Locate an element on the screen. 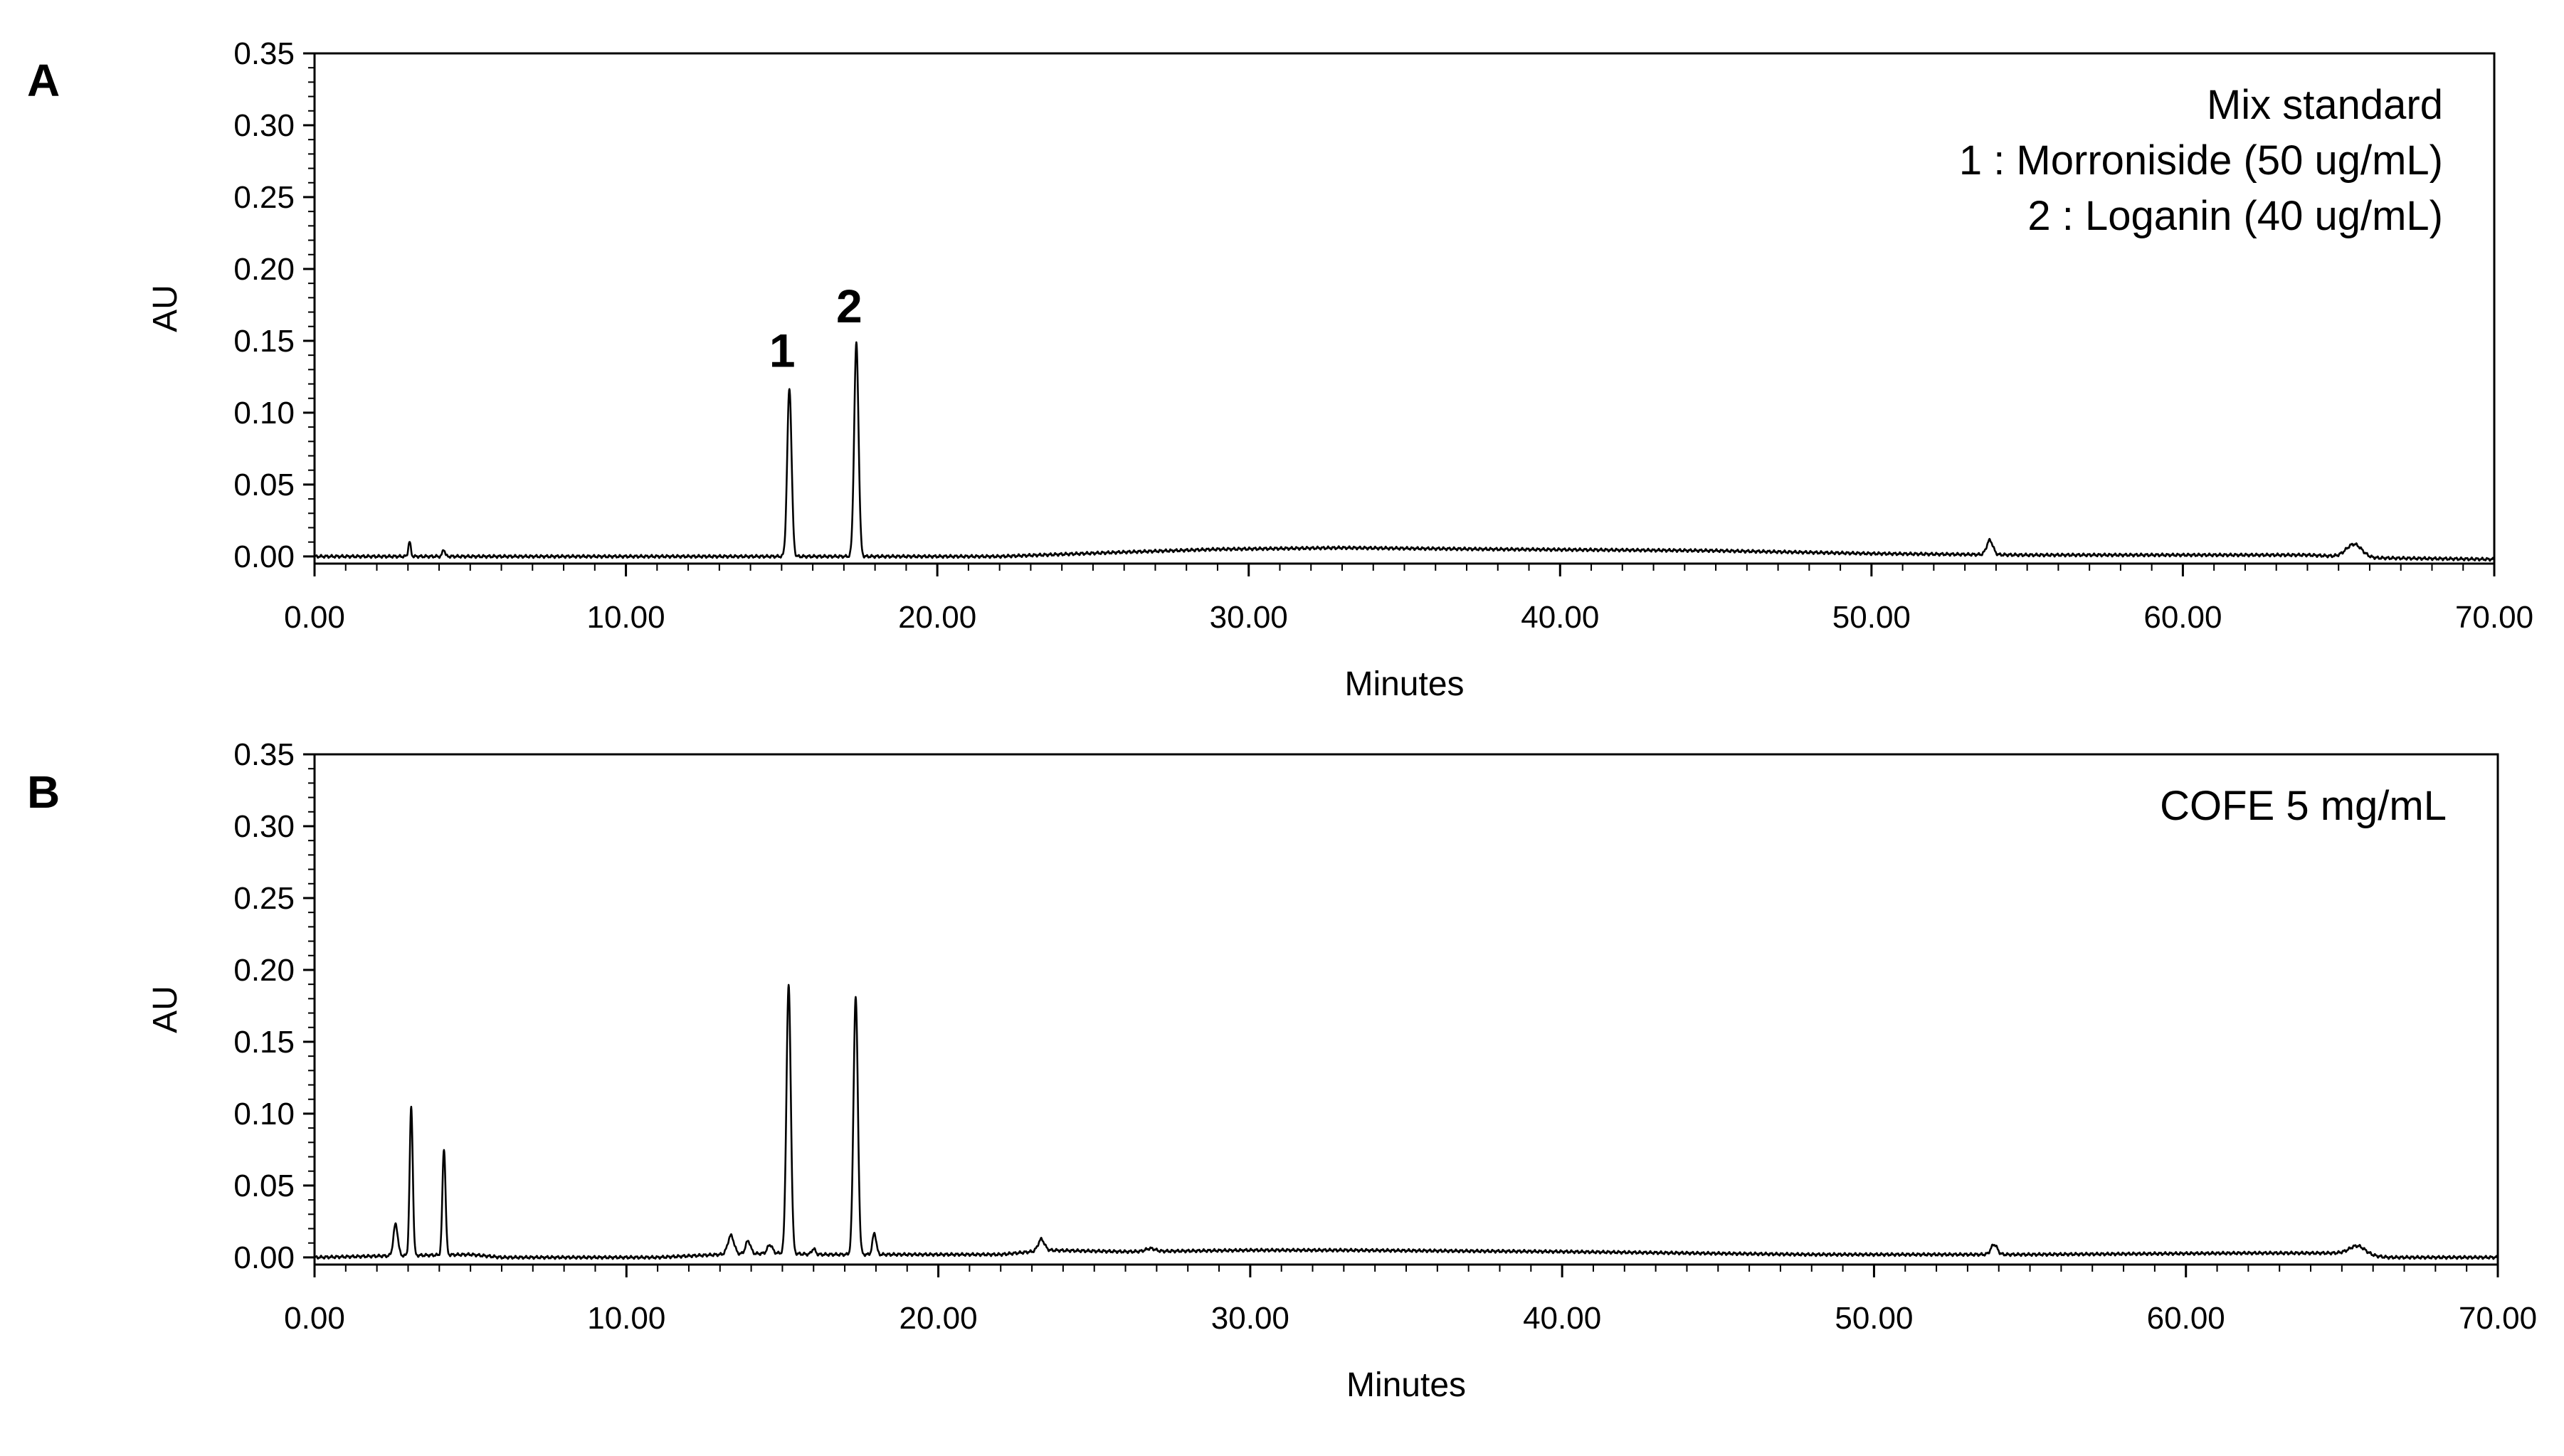 The image size is (2564, 1456). legend-line: 2 : Loganin (40 ug/mL) is located at coordinates (2235, 216).